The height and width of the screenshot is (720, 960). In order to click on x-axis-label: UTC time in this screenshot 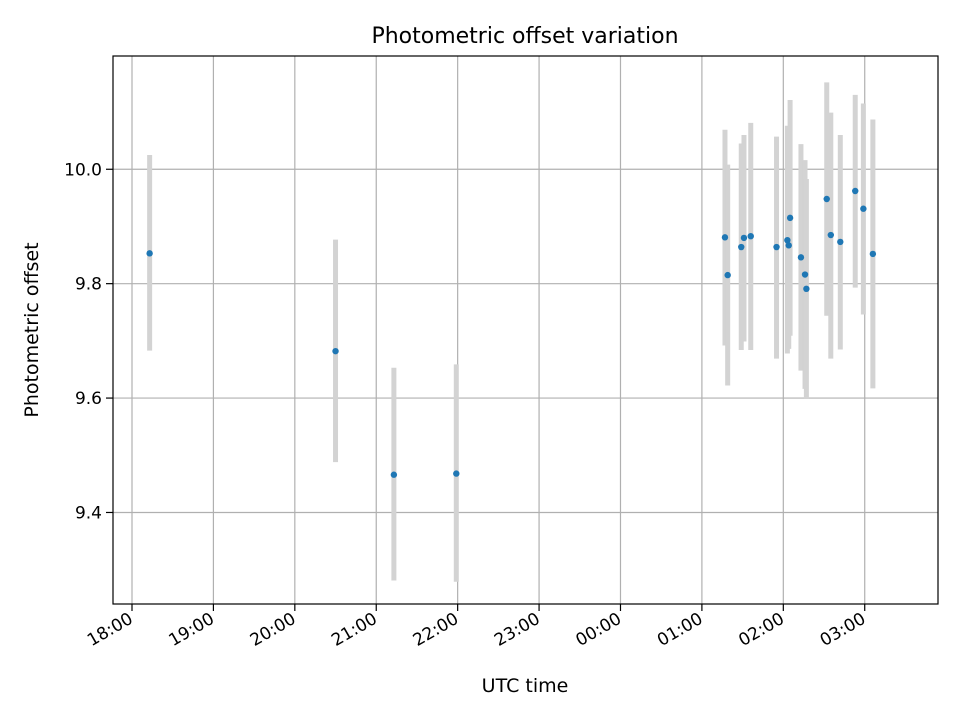, I will do `click(525, 686)`.